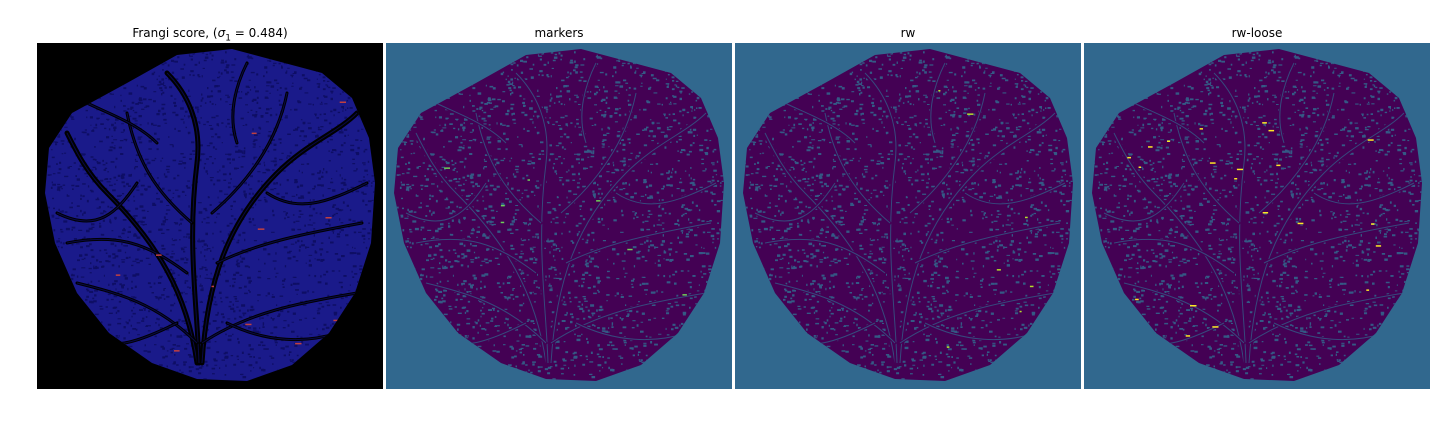 The width and height of the screenshot is (1440, 432). What do you see at coordinates (228, 38) in the screenshot?
I see `title-sub: 1` at bounding box center [228, 38].